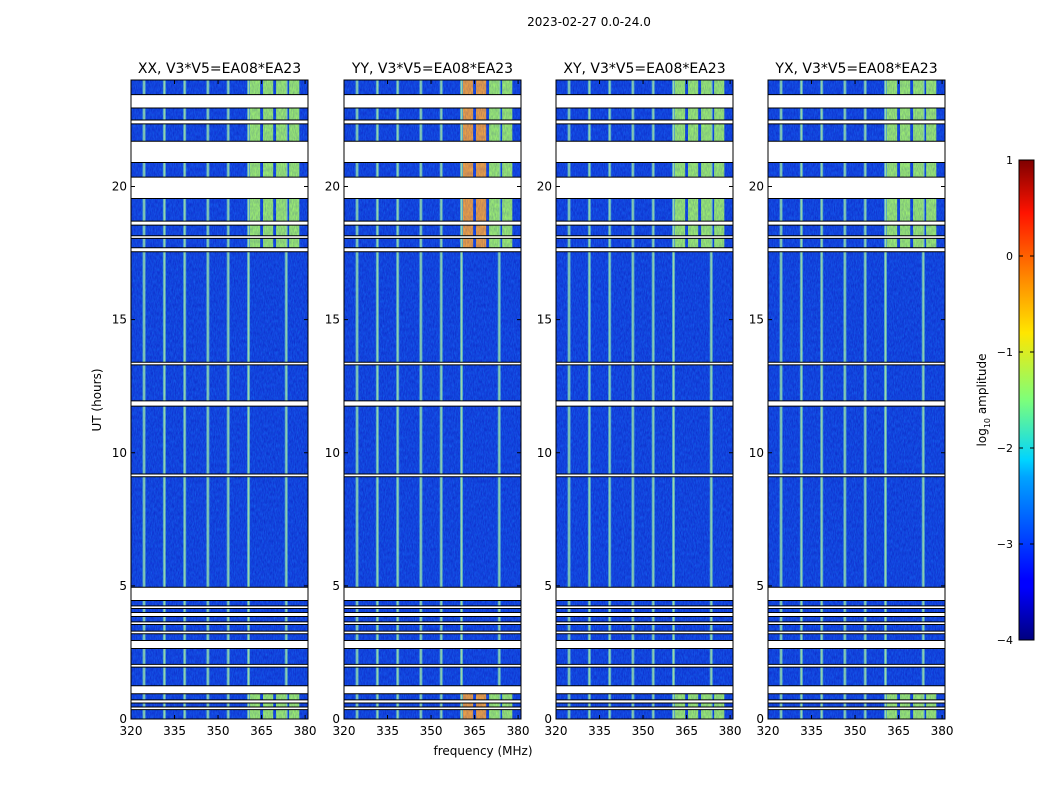 The height and width of the screenshot is (800, 1050). Describe the element at coordinates (982, 386) in the screenshot. I see `colorbar-label-rest: amplitude` at that location.